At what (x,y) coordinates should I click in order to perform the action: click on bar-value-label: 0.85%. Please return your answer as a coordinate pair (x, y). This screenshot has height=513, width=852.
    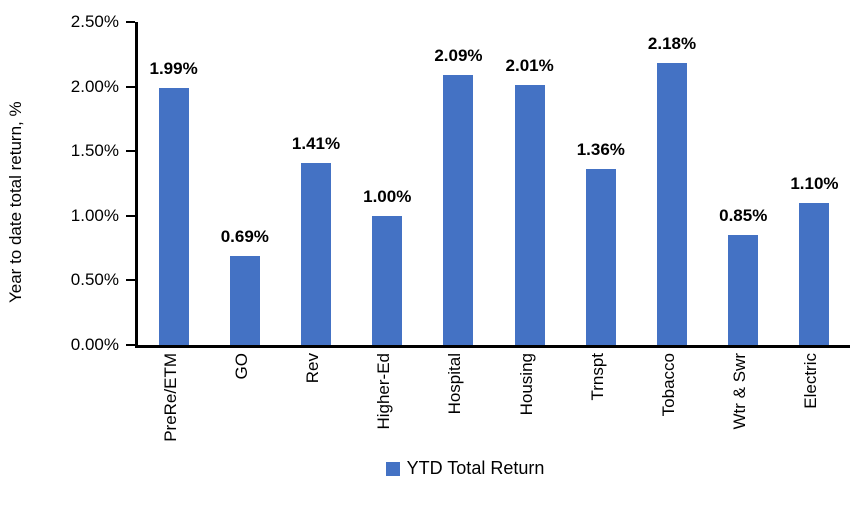
    Looking at the image, I should click on (743, 216).